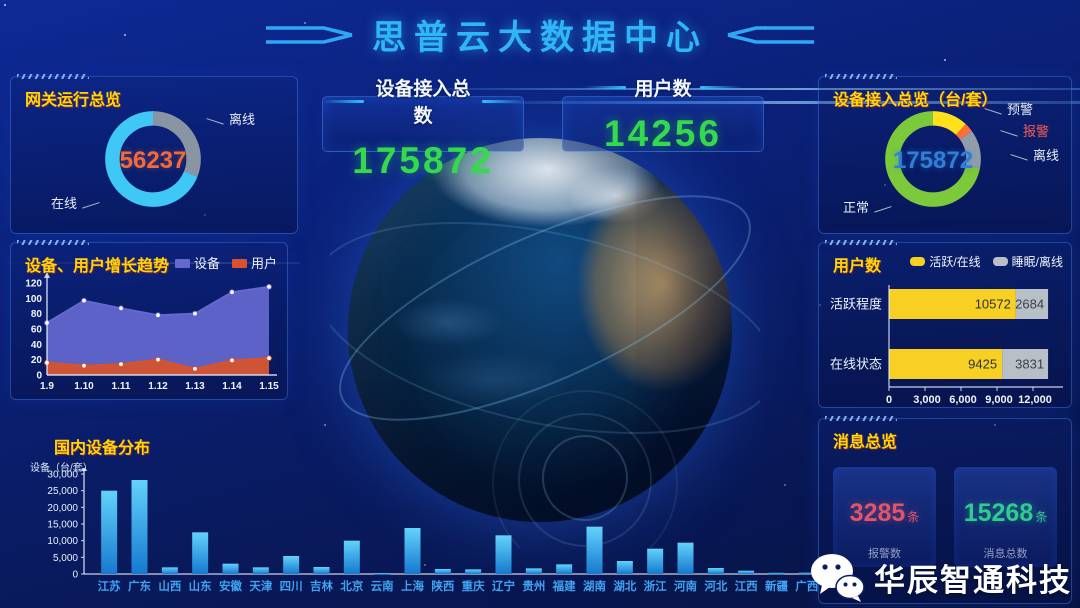 Image resolution: width=1080 pixels, height=608 pixels. What do you see at coordinates (1024, 130) in the screenshot?
I see `callout-alarm: 报警` at bounding box center [1024, 130].